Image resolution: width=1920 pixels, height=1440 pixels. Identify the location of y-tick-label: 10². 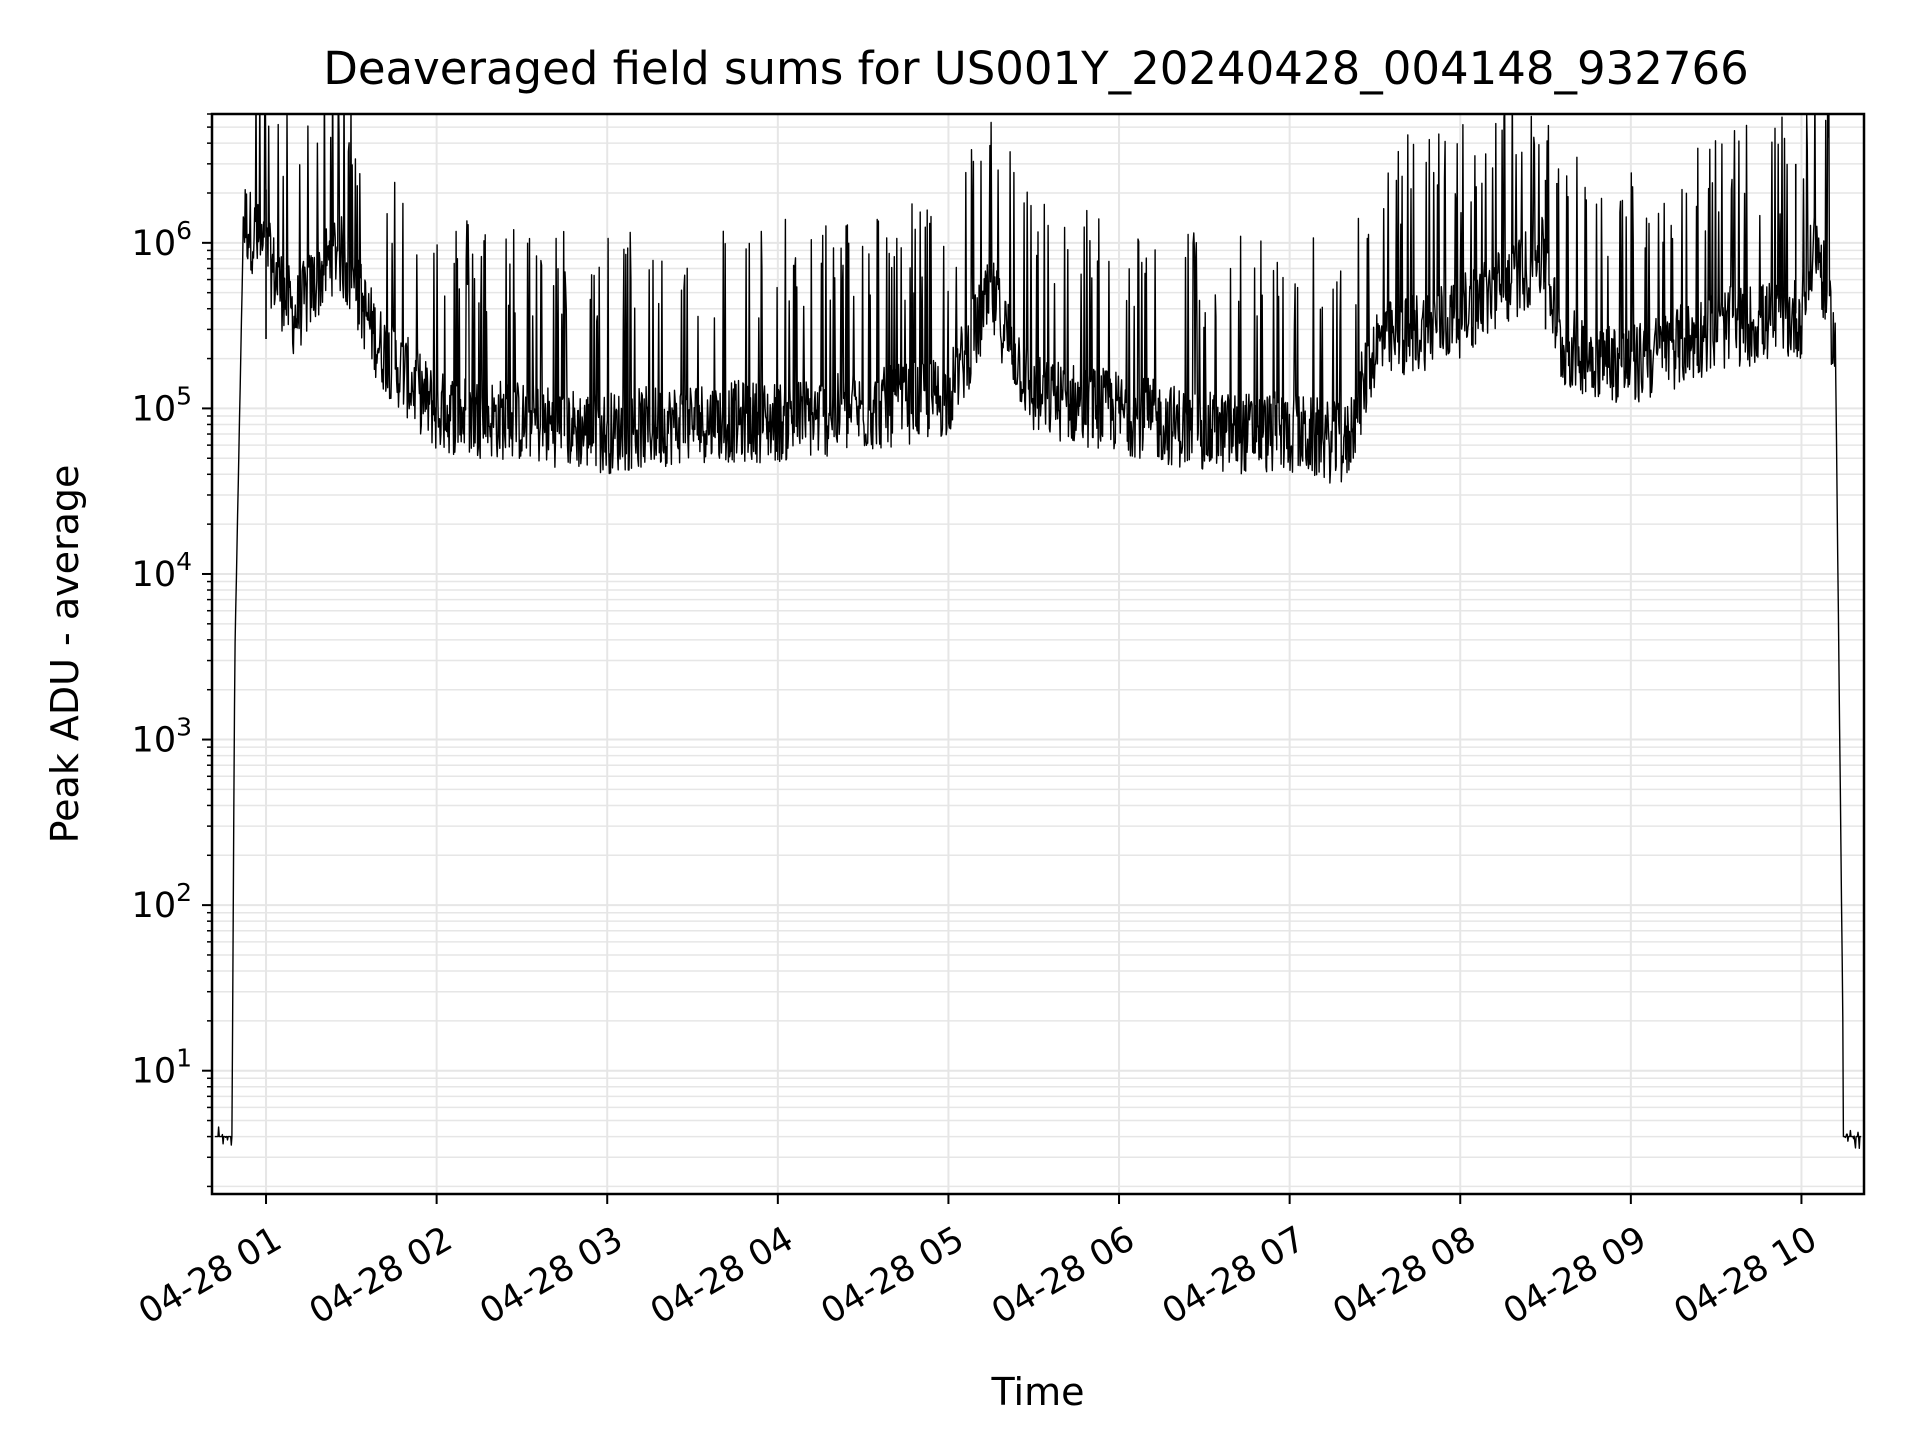
(162, 902).